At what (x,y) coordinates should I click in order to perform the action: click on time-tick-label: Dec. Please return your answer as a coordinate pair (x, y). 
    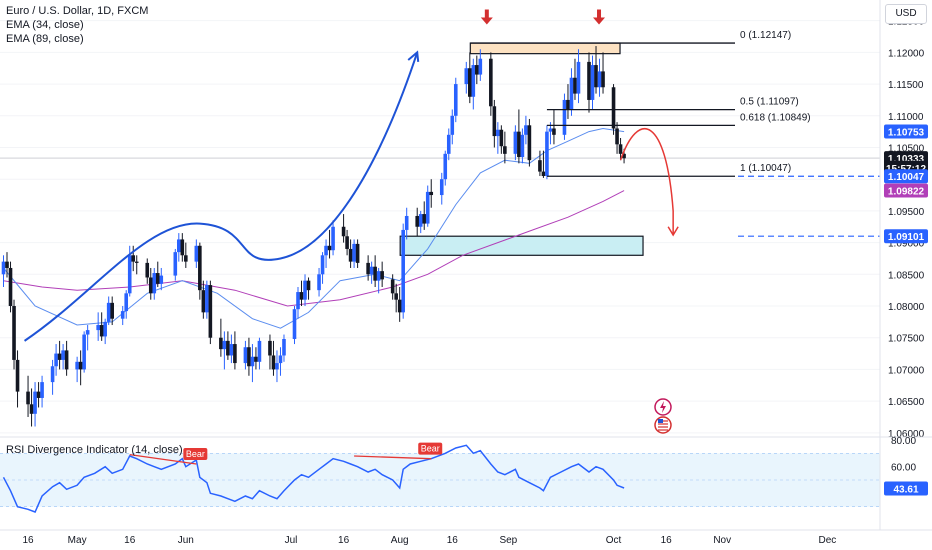
    Looking at the image, I should click on (828, 540).